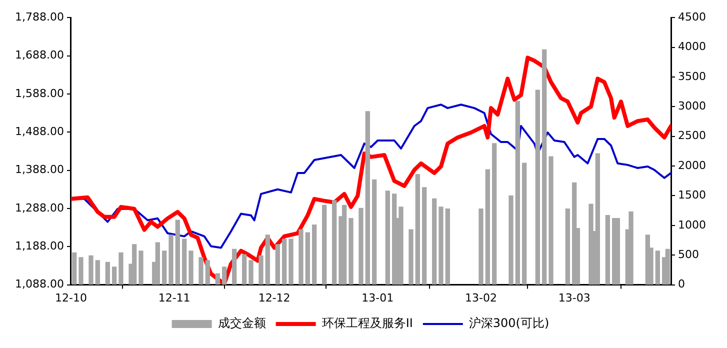 The width and height of the screenshot is (727, 348). What do you see at coordinates (174, 297) in the screenshot?
I see `x-tick-label: 12-11` at bounding box center [174, 297].